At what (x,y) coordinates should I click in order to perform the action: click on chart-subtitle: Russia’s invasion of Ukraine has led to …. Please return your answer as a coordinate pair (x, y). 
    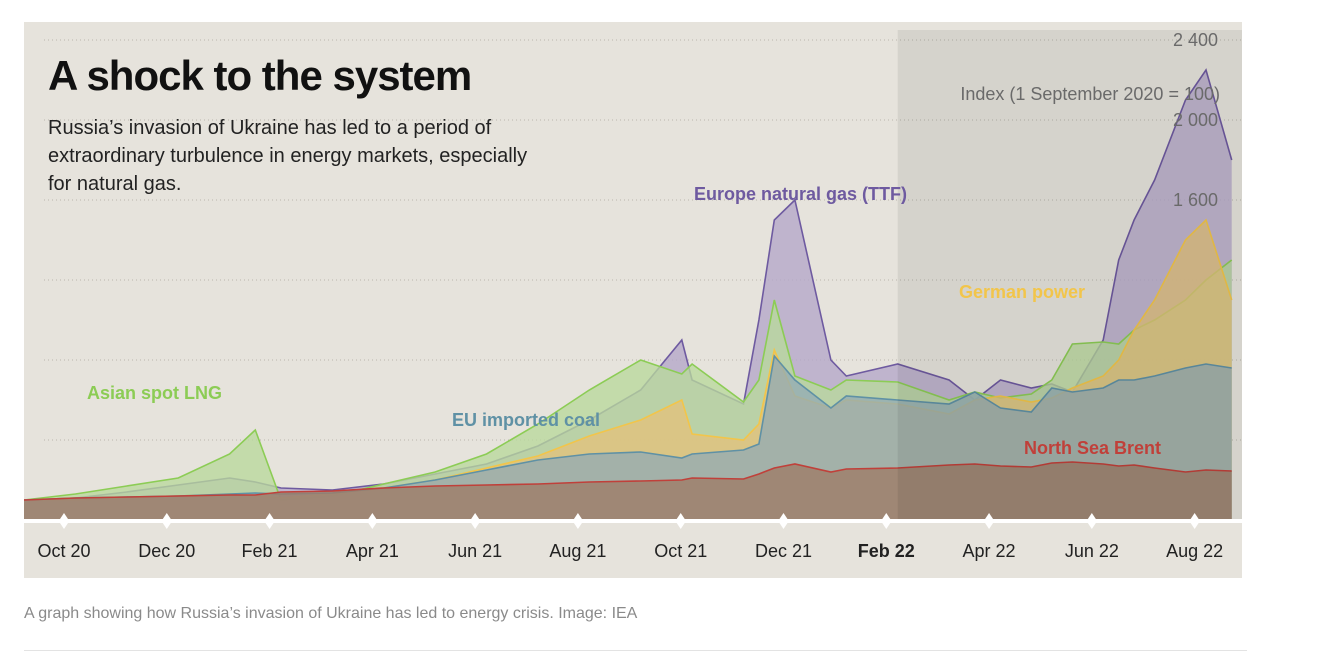
    Looking at the image, I should click on (288, 156).